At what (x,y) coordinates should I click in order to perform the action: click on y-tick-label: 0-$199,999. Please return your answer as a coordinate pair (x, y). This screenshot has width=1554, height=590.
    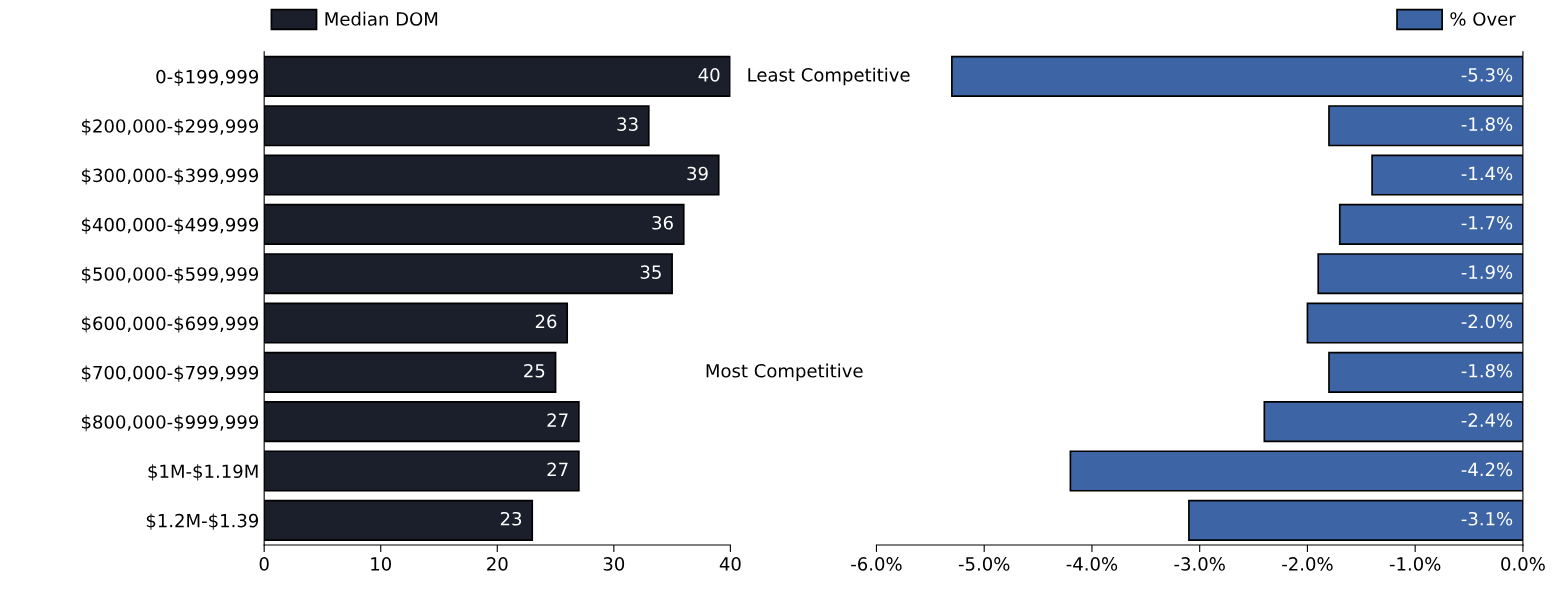
    Looking at the image, I should click on (207, 77).